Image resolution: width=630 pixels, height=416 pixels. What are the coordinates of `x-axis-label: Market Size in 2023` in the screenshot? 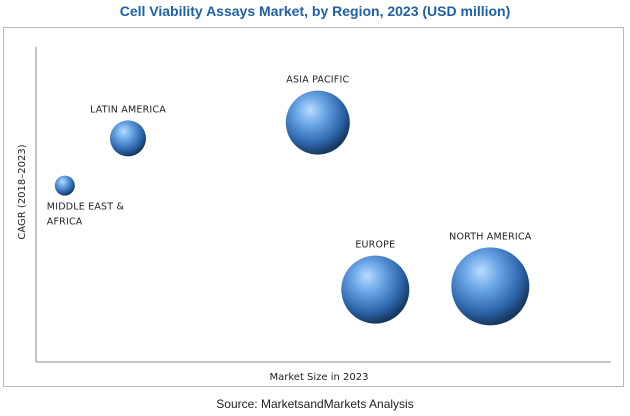 It's located at (318, 377).